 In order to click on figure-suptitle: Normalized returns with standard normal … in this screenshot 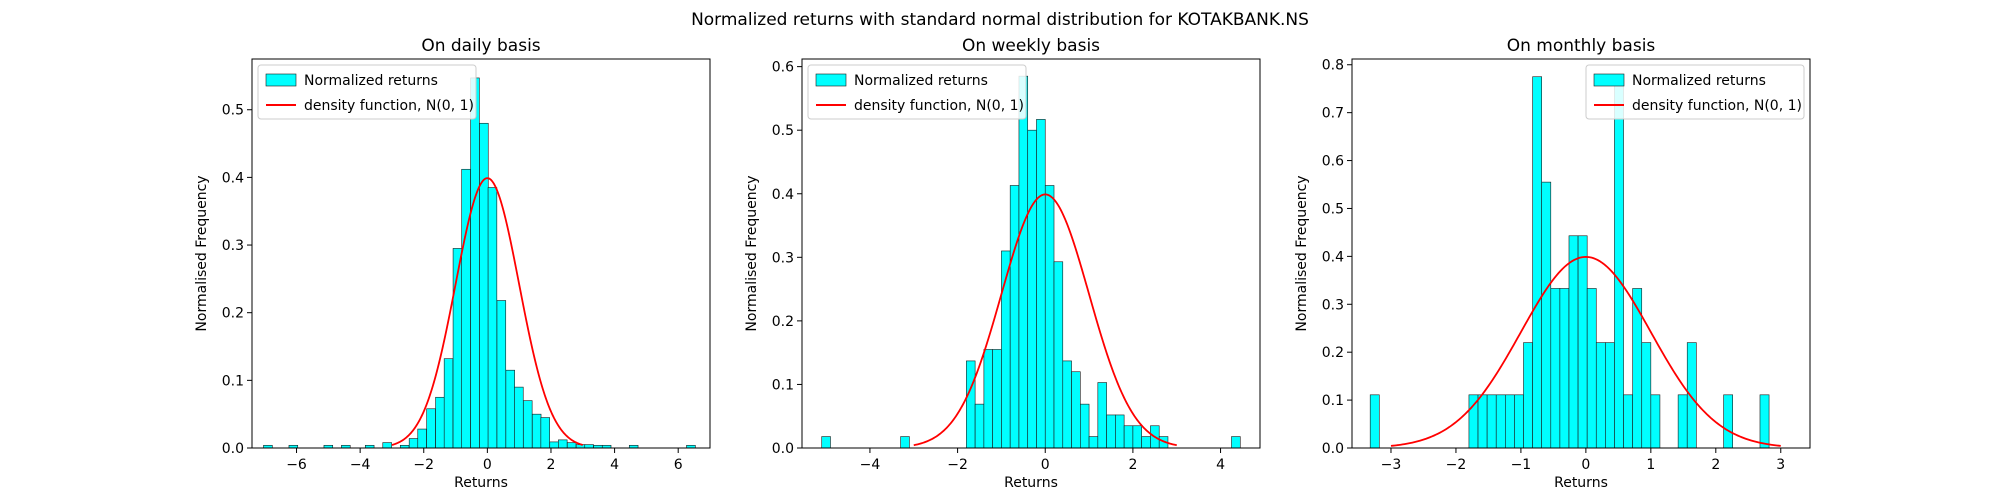, I will do `click(1000, 20)`.